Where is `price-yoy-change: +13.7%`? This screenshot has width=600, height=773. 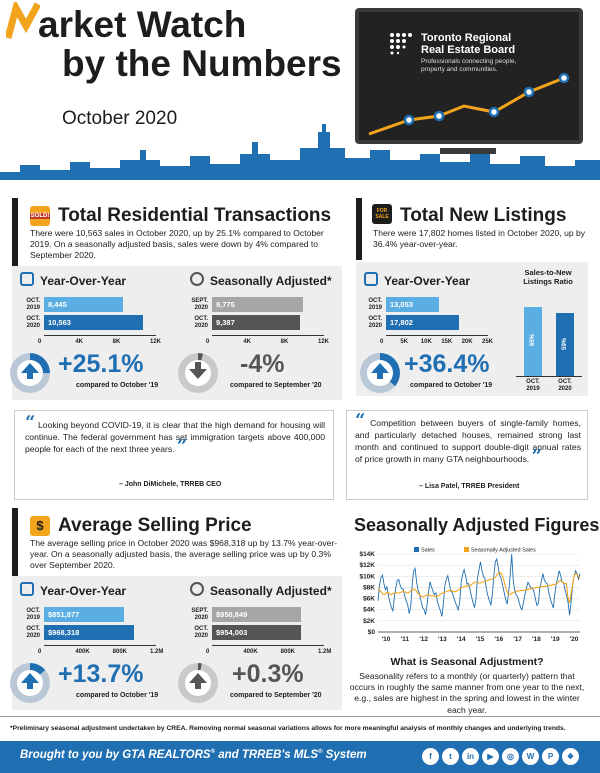
price-yoy-change: +13.7% is located at coordinates (101, 674).